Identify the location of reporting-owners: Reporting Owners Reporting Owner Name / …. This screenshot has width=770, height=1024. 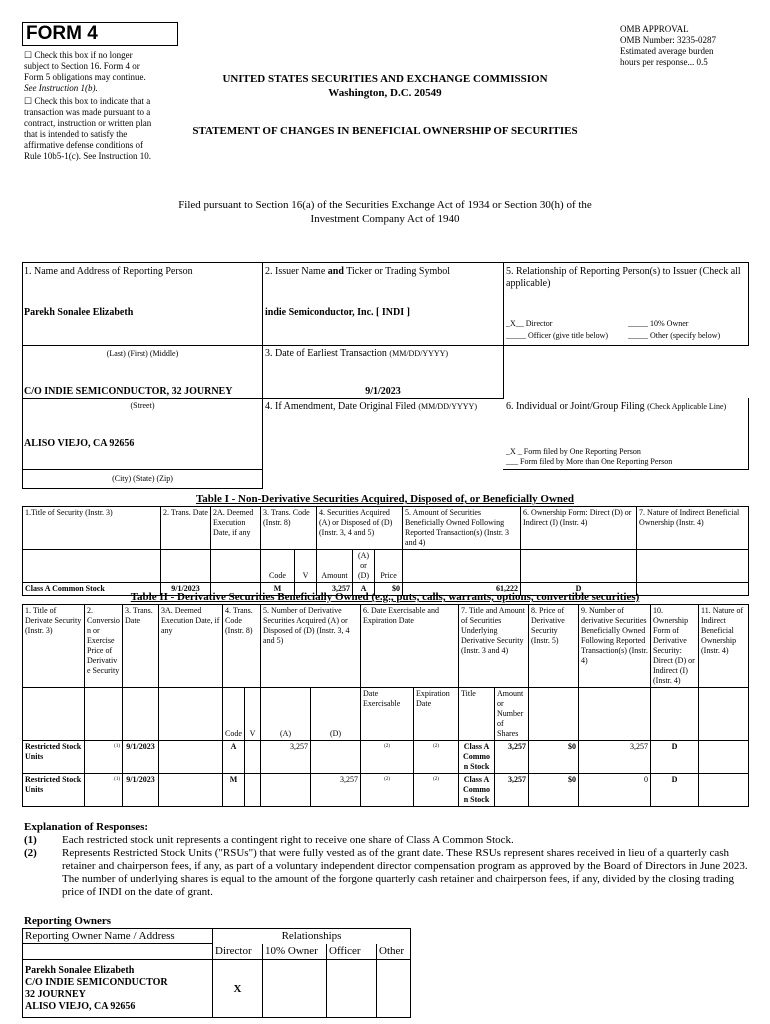
(385, 966).